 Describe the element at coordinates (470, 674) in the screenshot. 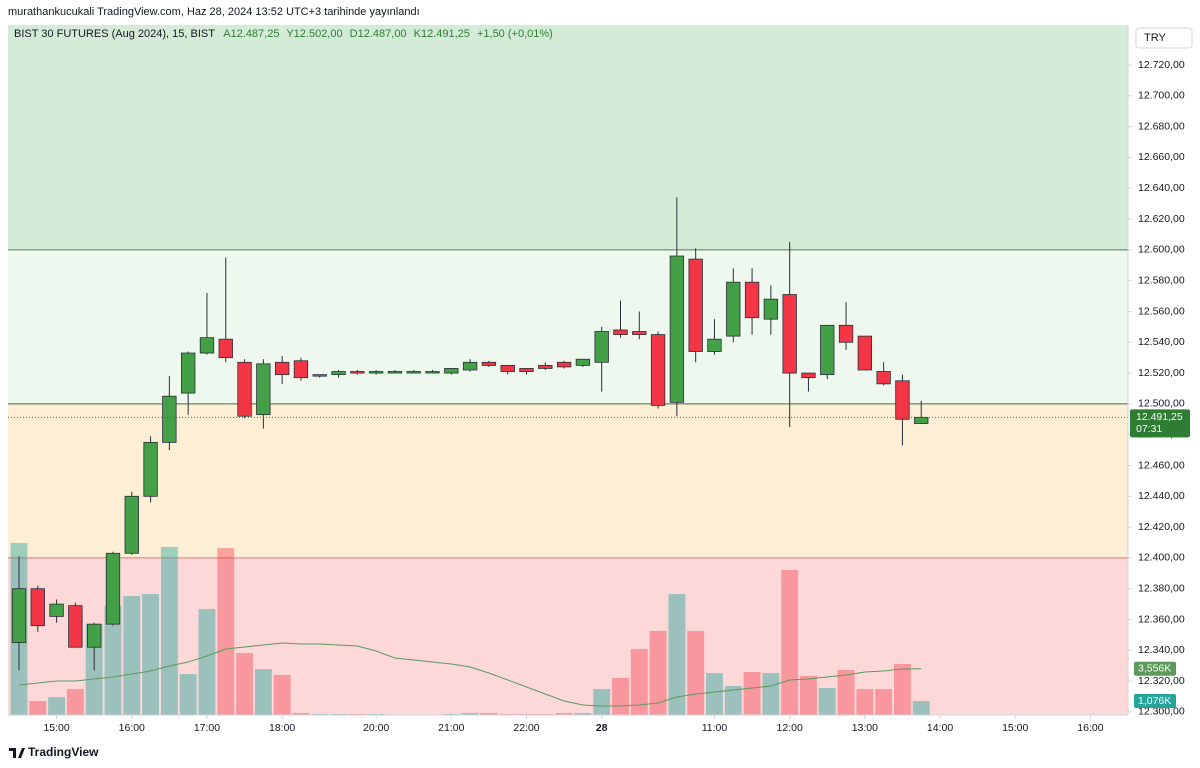

I see `volume-ma-line` at that location.